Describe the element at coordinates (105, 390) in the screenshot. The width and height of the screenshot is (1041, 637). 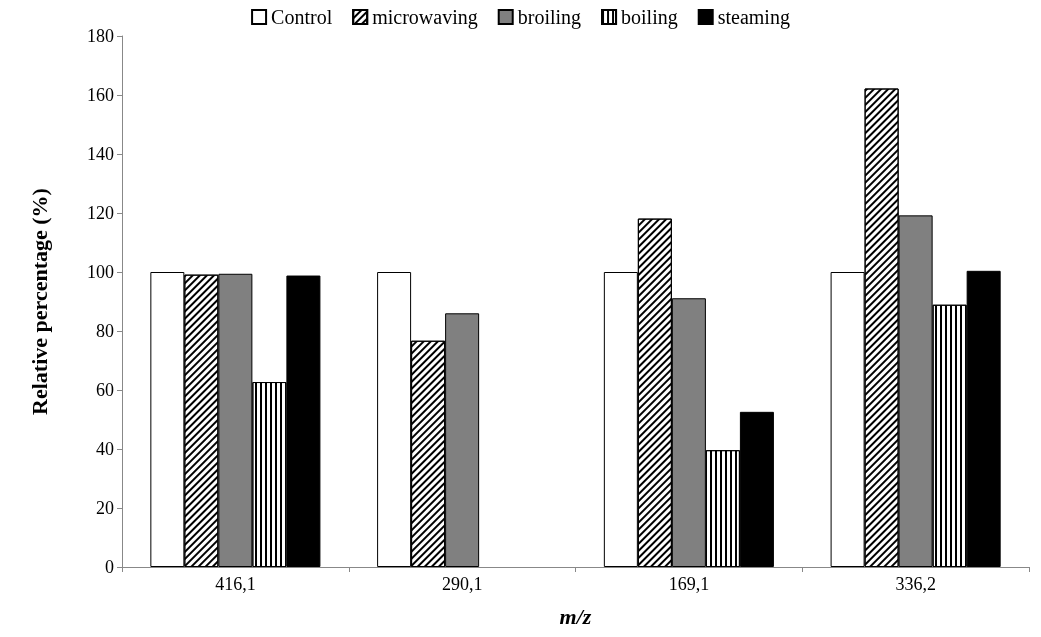
I see `y-tick-label: 60` at that location.